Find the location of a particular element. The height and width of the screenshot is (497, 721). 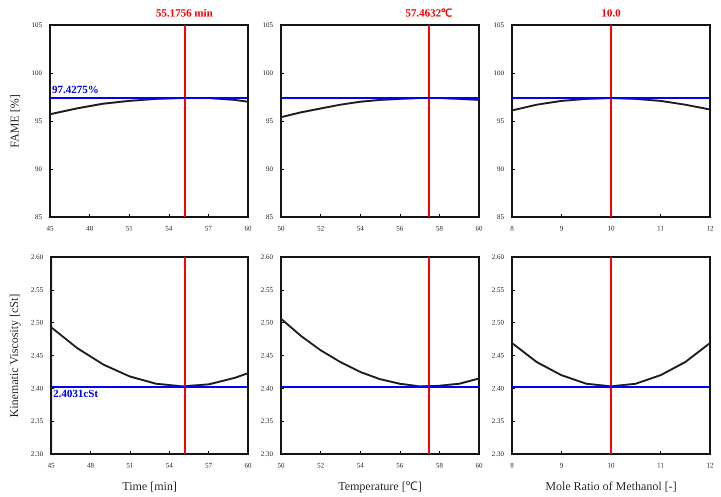

ref-line-label: 10.0 is located at coordinates (611, 14).